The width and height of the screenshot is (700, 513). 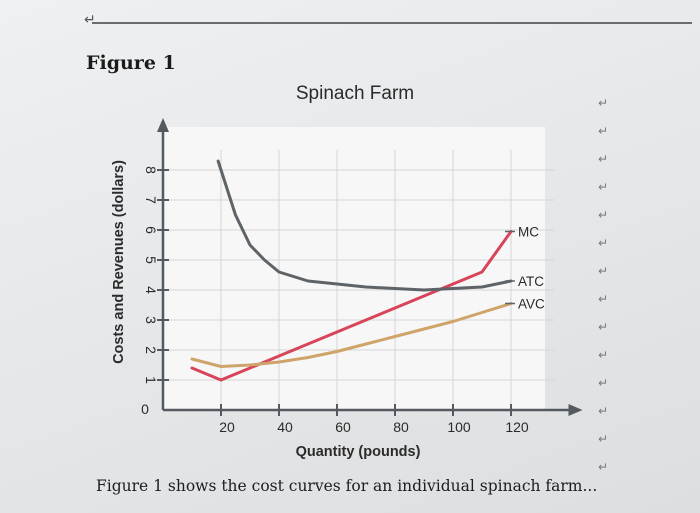 I want to click on series-line-mc, so click(x=351, y=306).